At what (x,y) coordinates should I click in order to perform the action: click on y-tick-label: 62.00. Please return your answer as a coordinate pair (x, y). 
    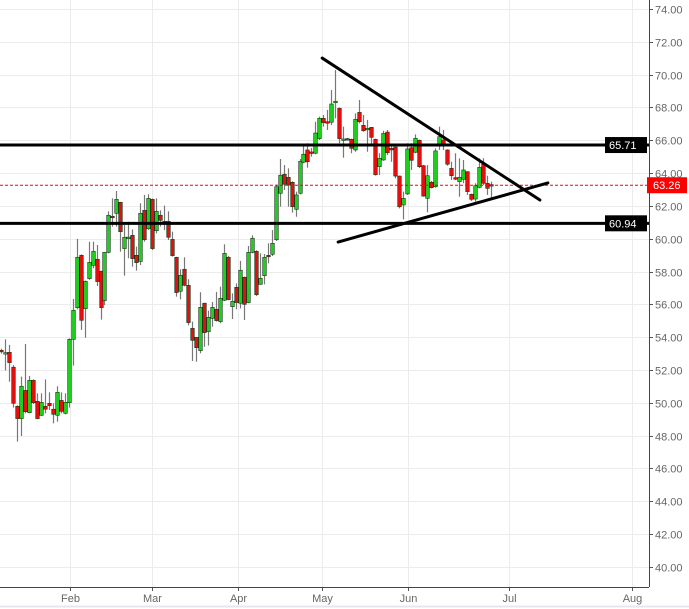
    Looking at the image, I should click on (669, 208).